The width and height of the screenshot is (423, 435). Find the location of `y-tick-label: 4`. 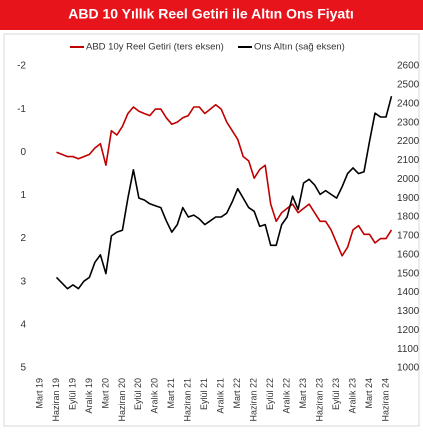

y-tick-label: 4 is located at coordinates (23, 324).